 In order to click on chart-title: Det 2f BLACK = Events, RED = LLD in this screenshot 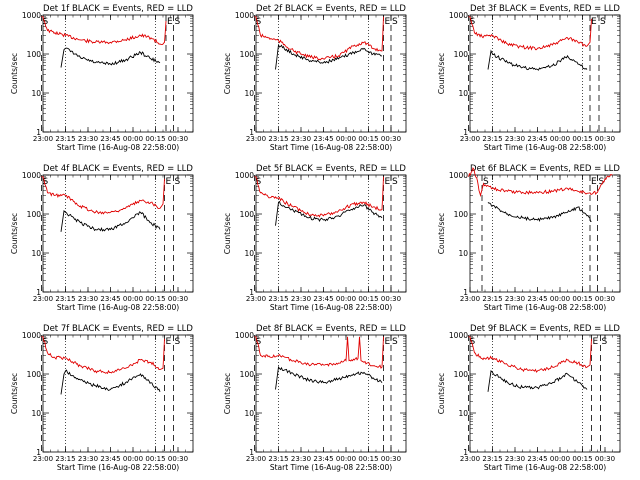, I will do `click(331, 9)`.